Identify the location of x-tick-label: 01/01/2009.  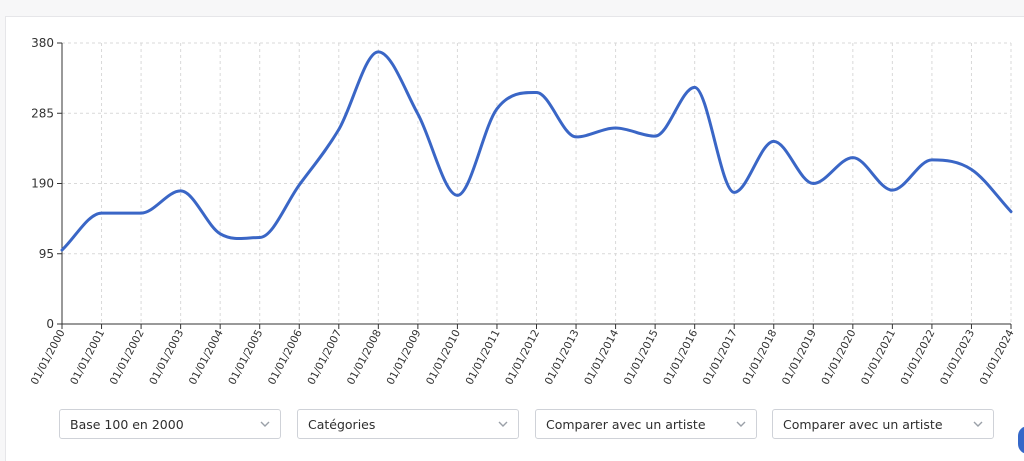
(404, 357).